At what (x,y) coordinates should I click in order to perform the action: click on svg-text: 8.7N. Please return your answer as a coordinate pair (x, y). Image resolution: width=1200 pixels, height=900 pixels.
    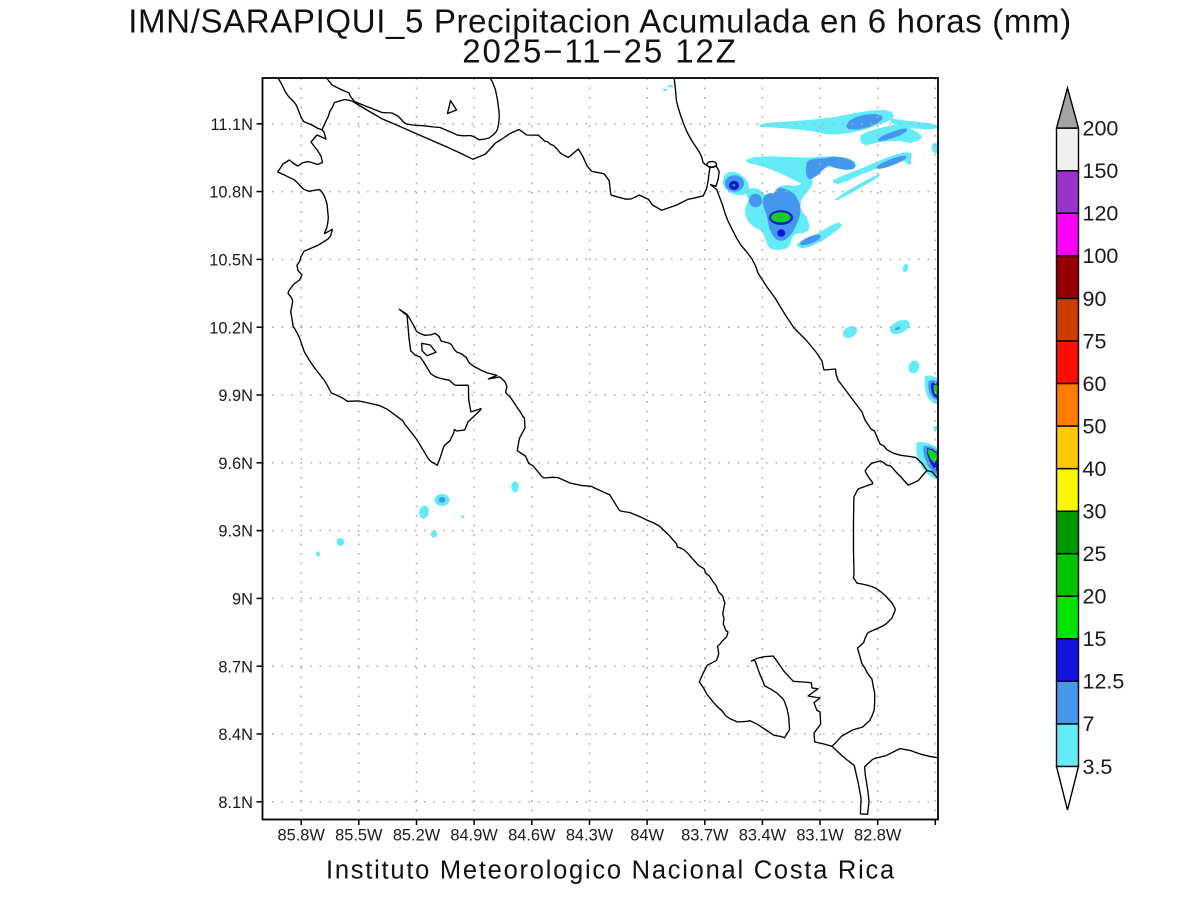
    Looking at the image, I should click on (235, 667).